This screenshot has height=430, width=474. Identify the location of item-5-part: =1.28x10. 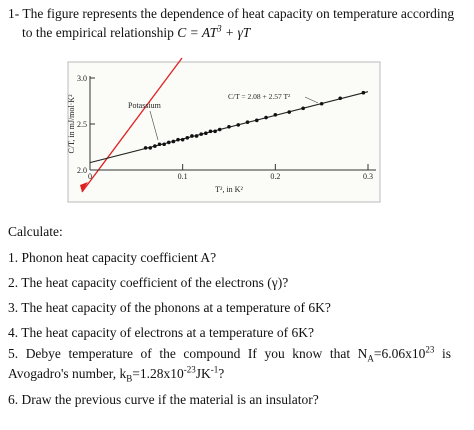
(158, 373).